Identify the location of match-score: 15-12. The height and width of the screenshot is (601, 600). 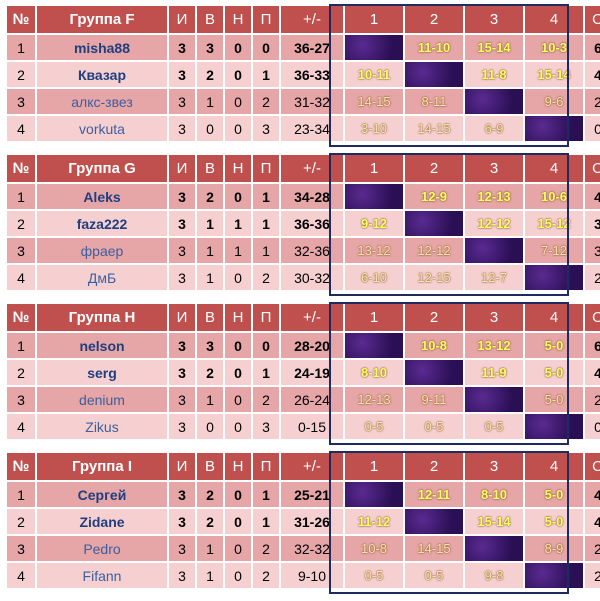
(554, 223).